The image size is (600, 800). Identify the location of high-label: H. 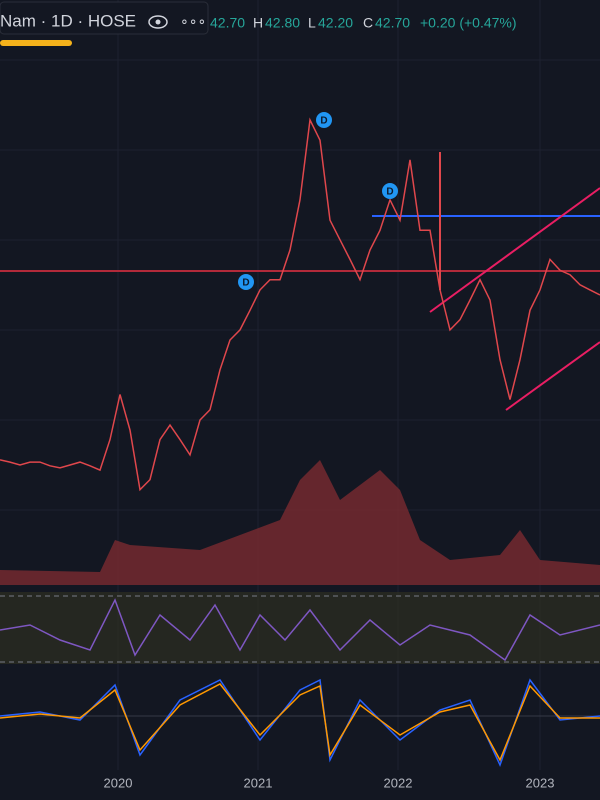
(258, 23).